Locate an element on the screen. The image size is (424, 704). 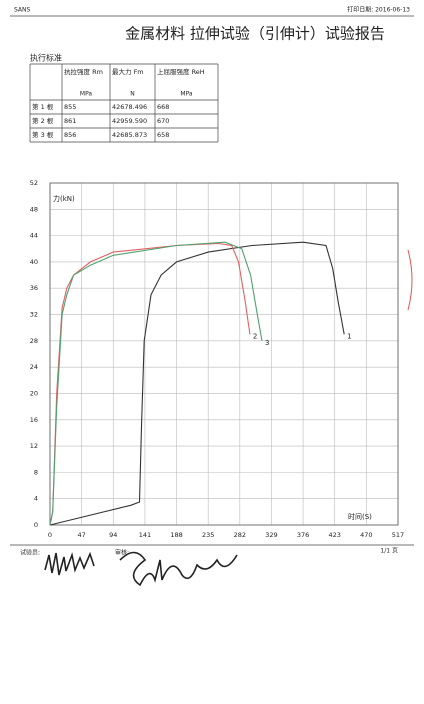
tester-label: 试验员: is located at coordinates (30, 553).